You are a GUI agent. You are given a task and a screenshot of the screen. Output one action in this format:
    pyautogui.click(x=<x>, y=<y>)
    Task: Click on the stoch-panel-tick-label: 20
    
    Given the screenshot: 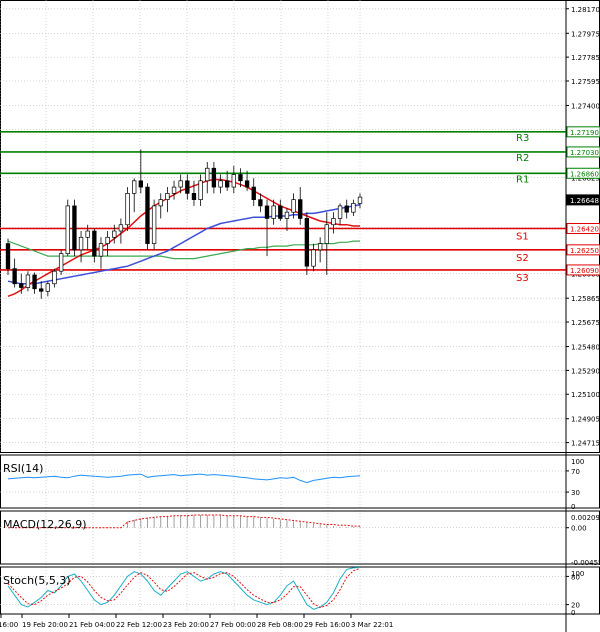 What is the action you would take?
    pyautogui.click(x=575, y=606)
    